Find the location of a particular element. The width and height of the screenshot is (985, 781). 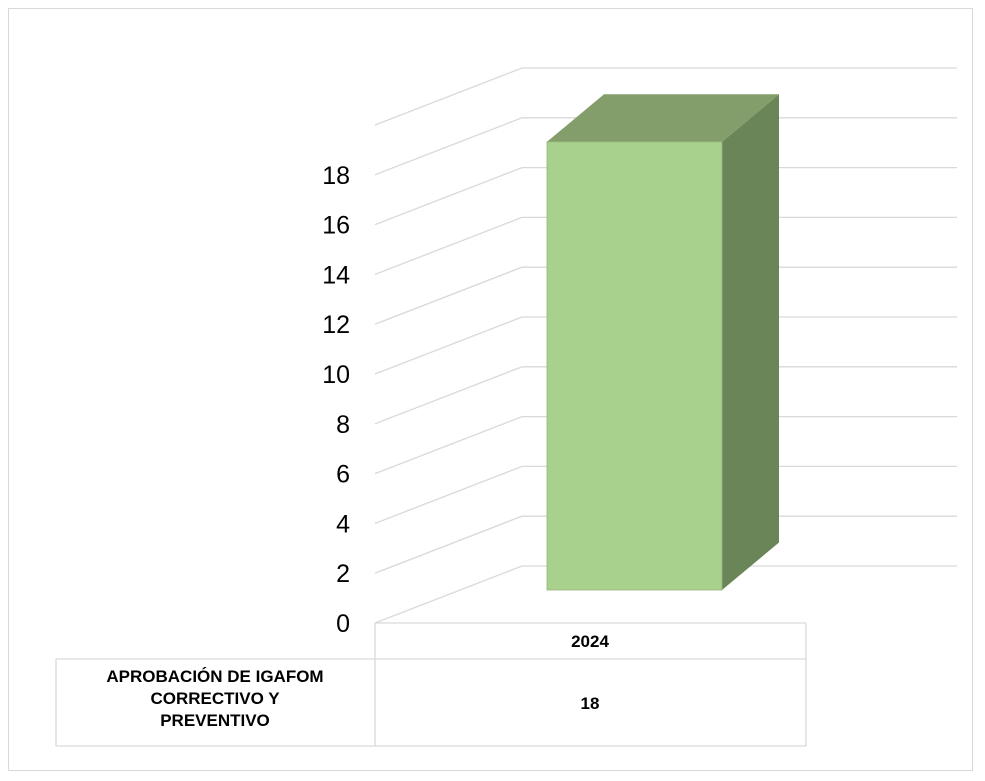

table-row-value: 18 is located at coordinates (590, 703).